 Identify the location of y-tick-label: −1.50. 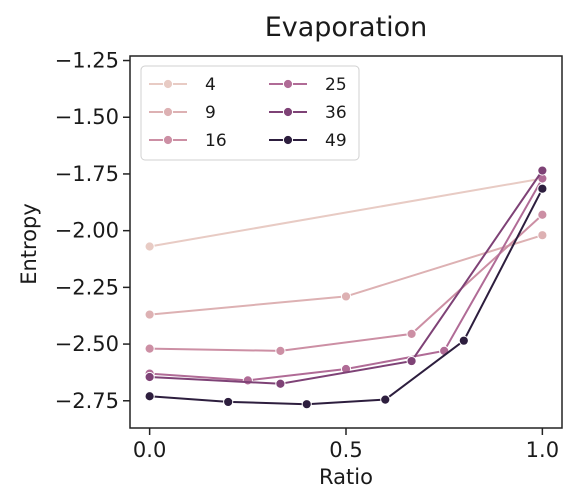
(87, 117).